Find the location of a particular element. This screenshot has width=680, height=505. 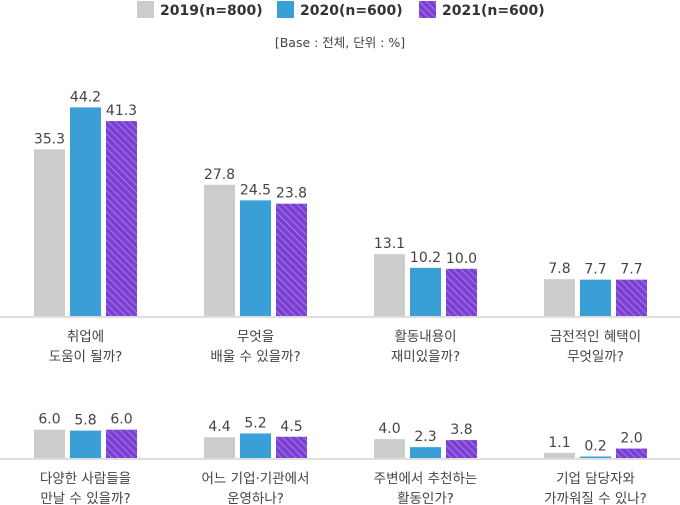

bar-2-3-2020 is located at coordinates (425, 452).